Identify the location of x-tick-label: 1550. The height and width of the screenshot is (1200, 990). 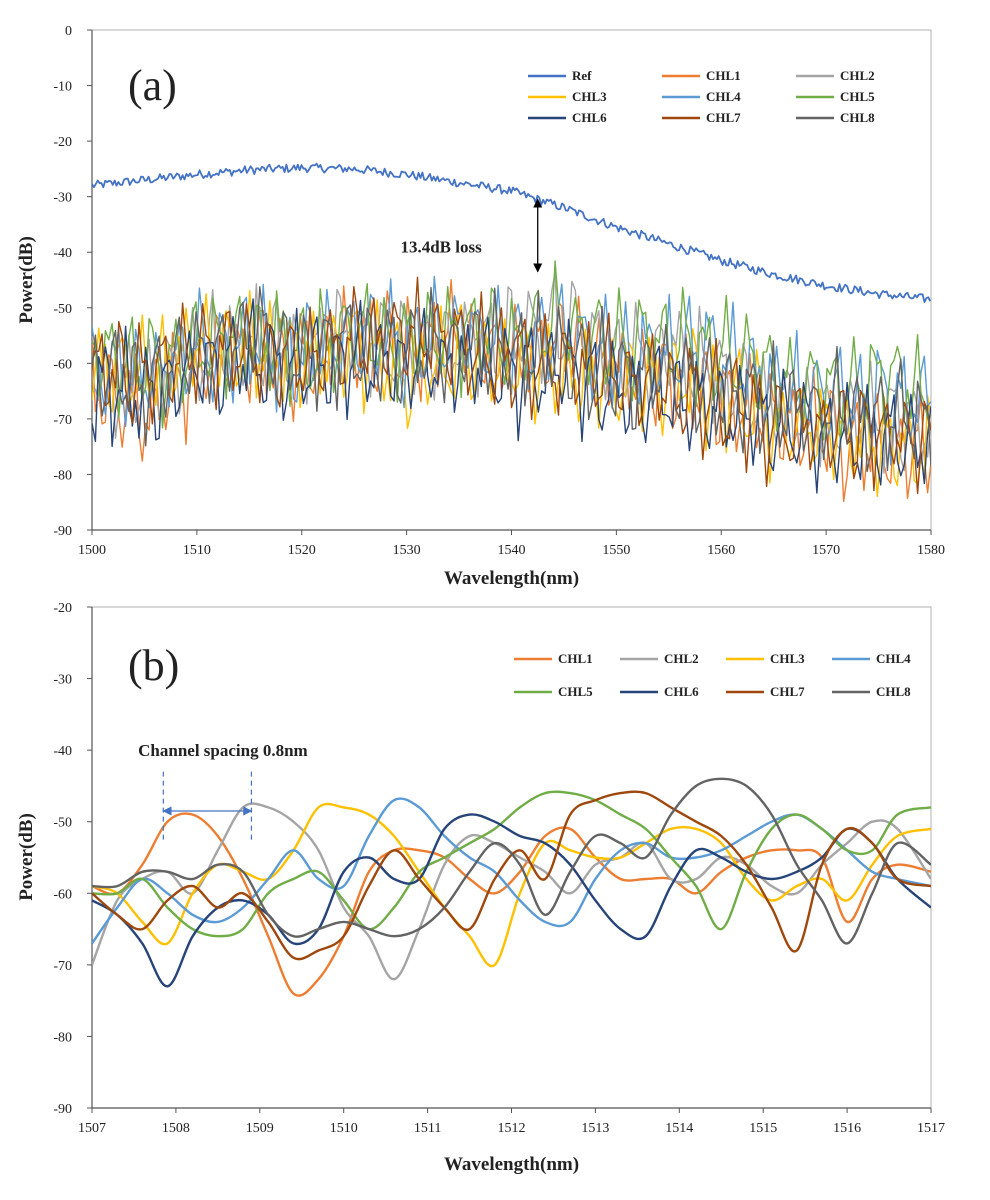
(616, 550).